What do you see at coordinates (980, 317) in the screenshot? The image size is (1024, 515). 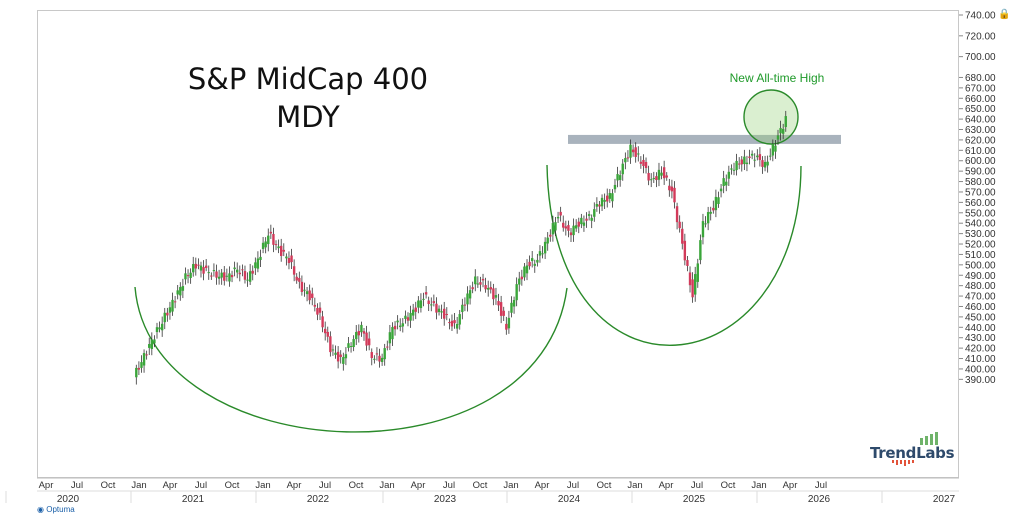 I see `y-tick-label: 450.00` at bounding box center [980, 317].